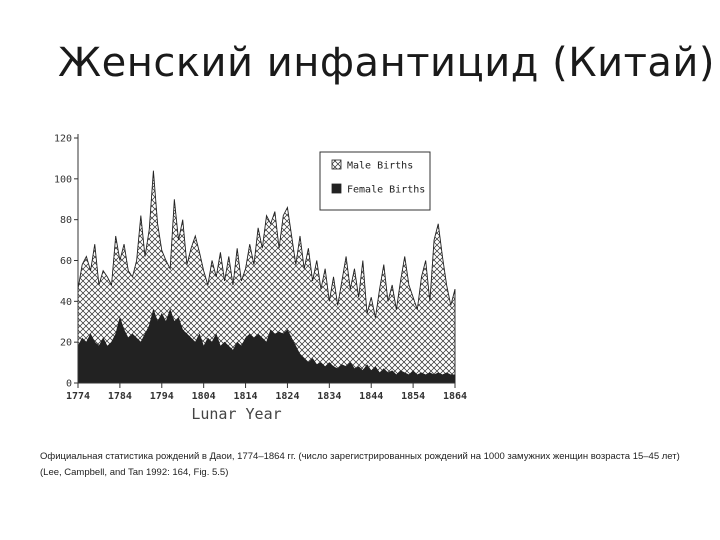 The width and height of the screenshot is (720, 540). What do you see at coordinates (204, 396) in the screenshot?
I see `x-tick-label: 1804` at bounding box center [204, 396].